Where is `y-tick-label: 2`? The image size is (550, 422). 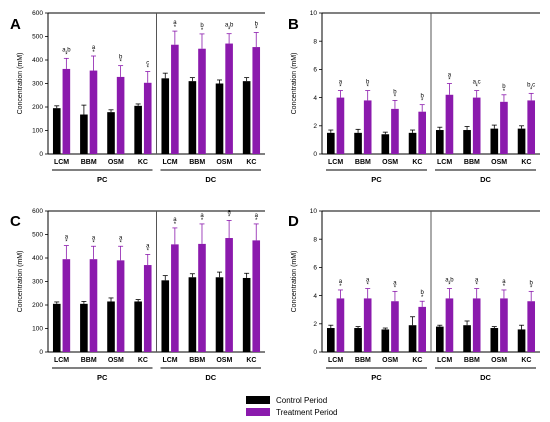 y-tick-label: 2 is located at coordinates (315, 324).